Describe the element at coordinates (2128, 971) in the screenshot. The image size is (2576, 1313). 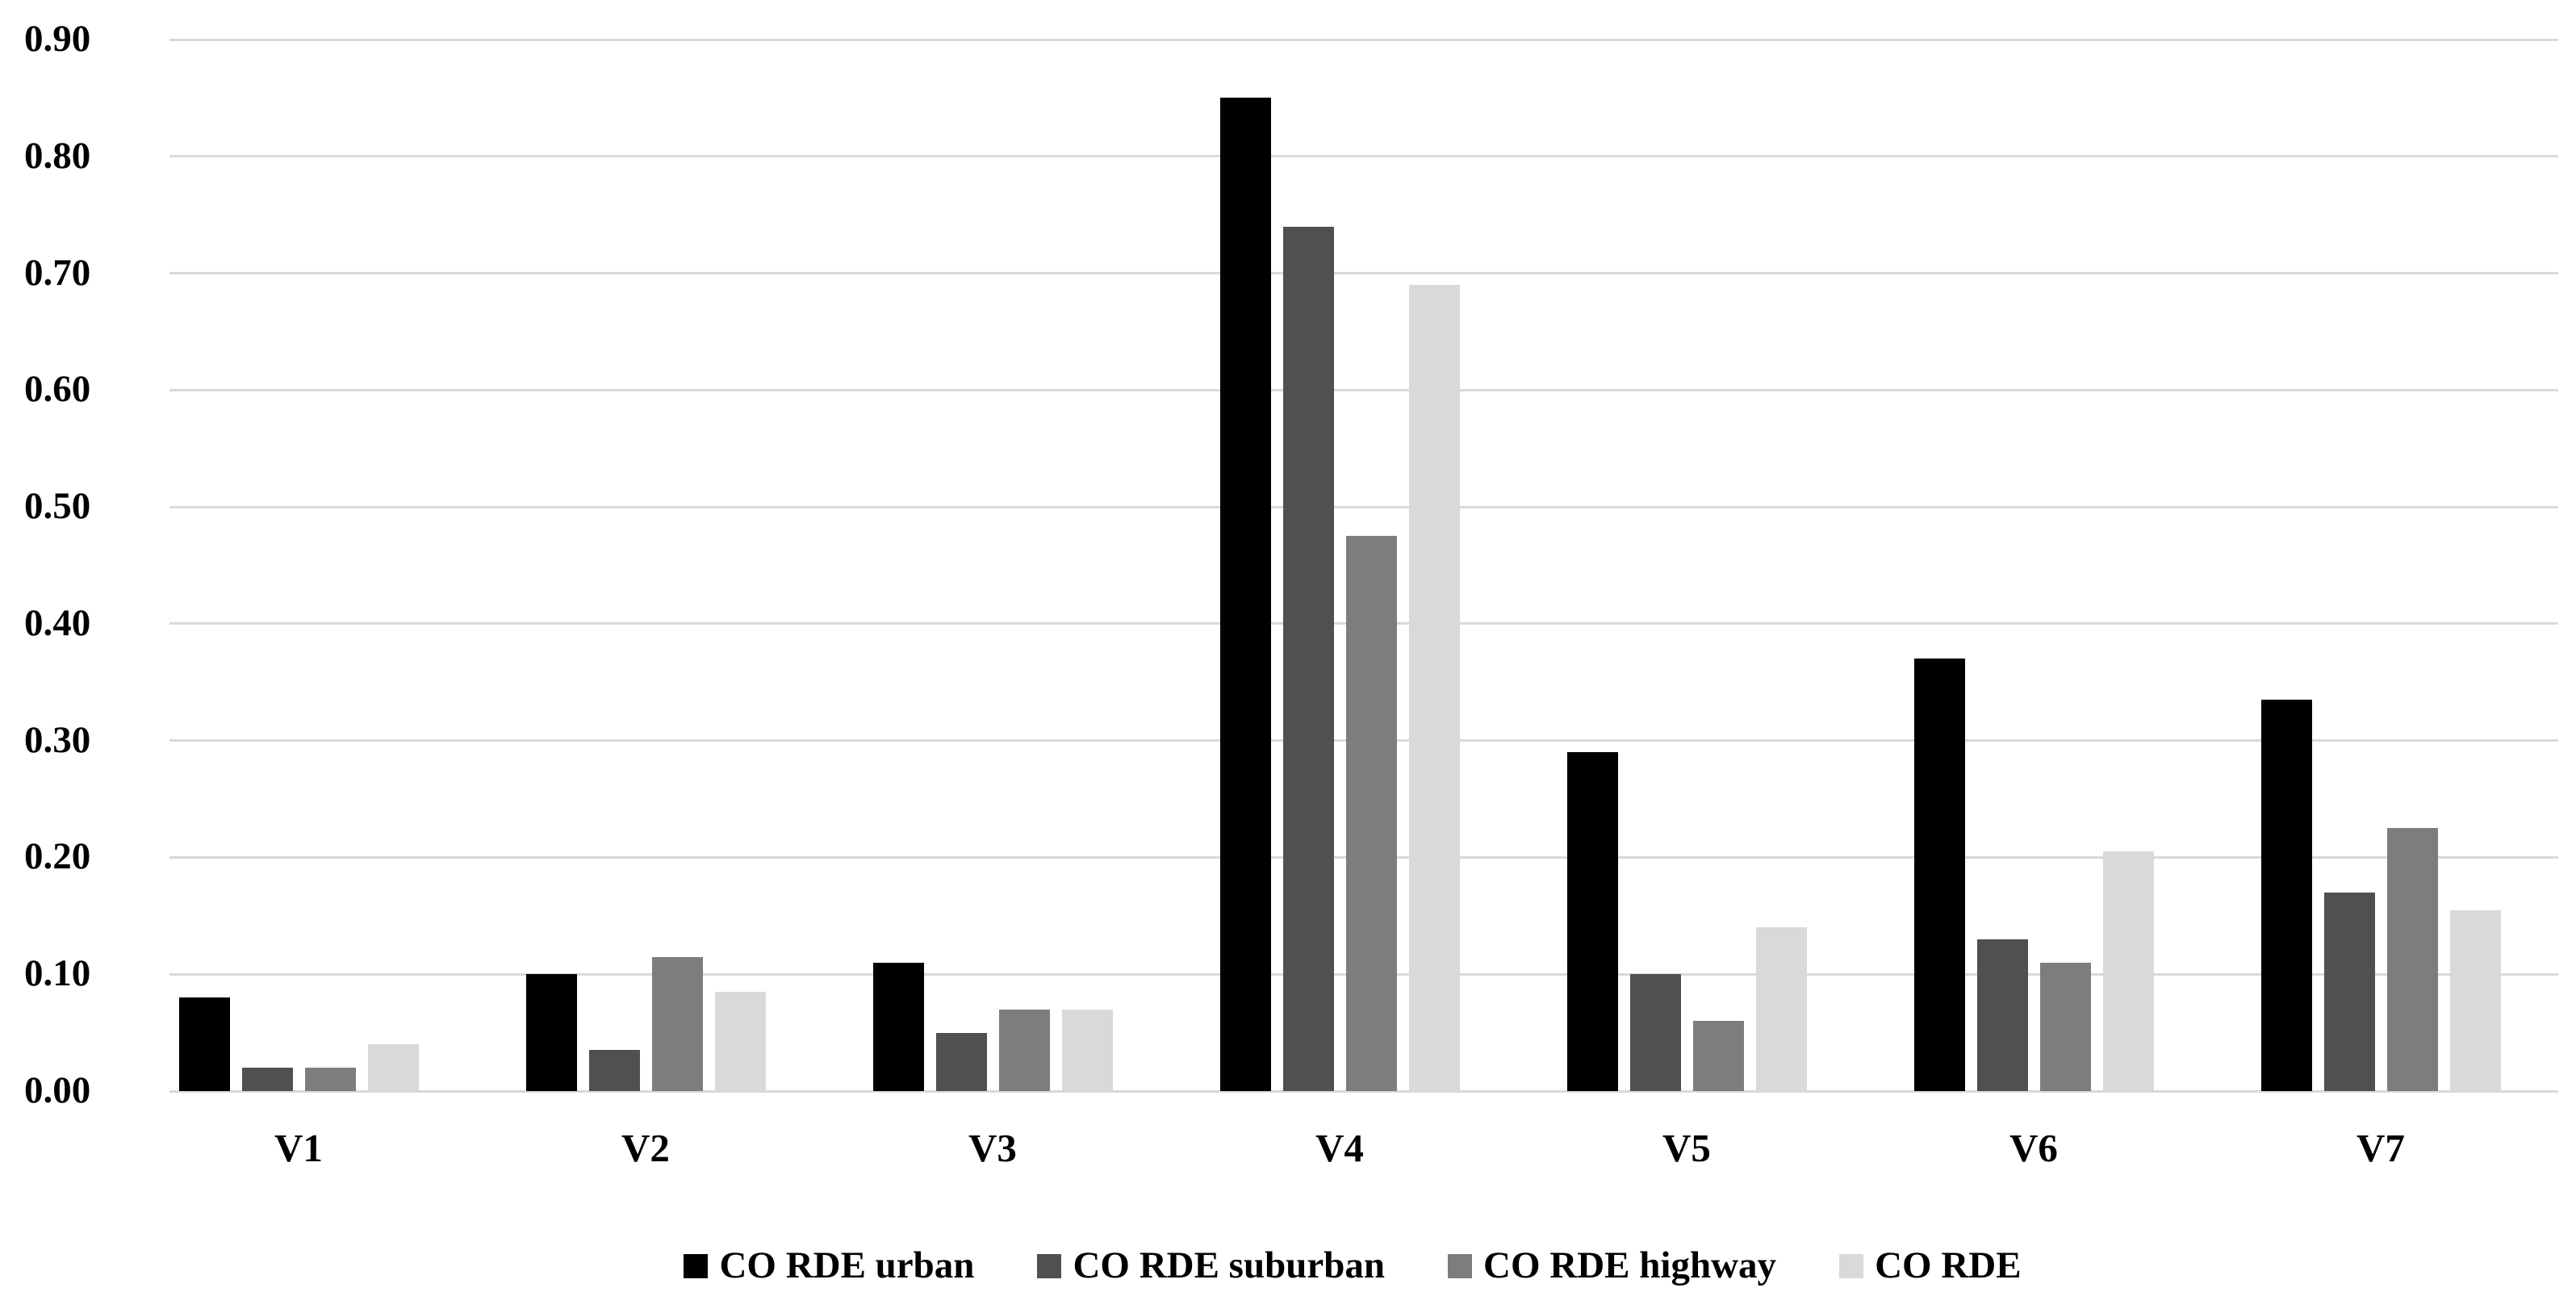
I see `bar-V6-series4` at that location.